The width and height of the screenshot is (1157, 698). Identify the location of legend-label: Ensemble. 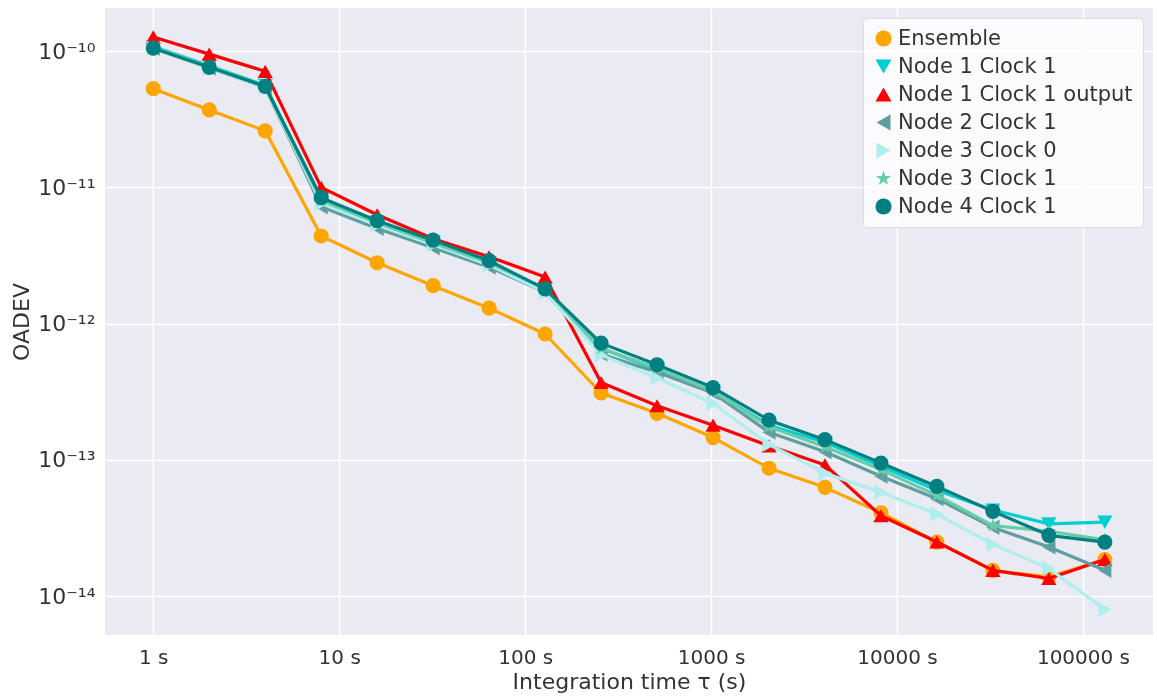
(949, 37).